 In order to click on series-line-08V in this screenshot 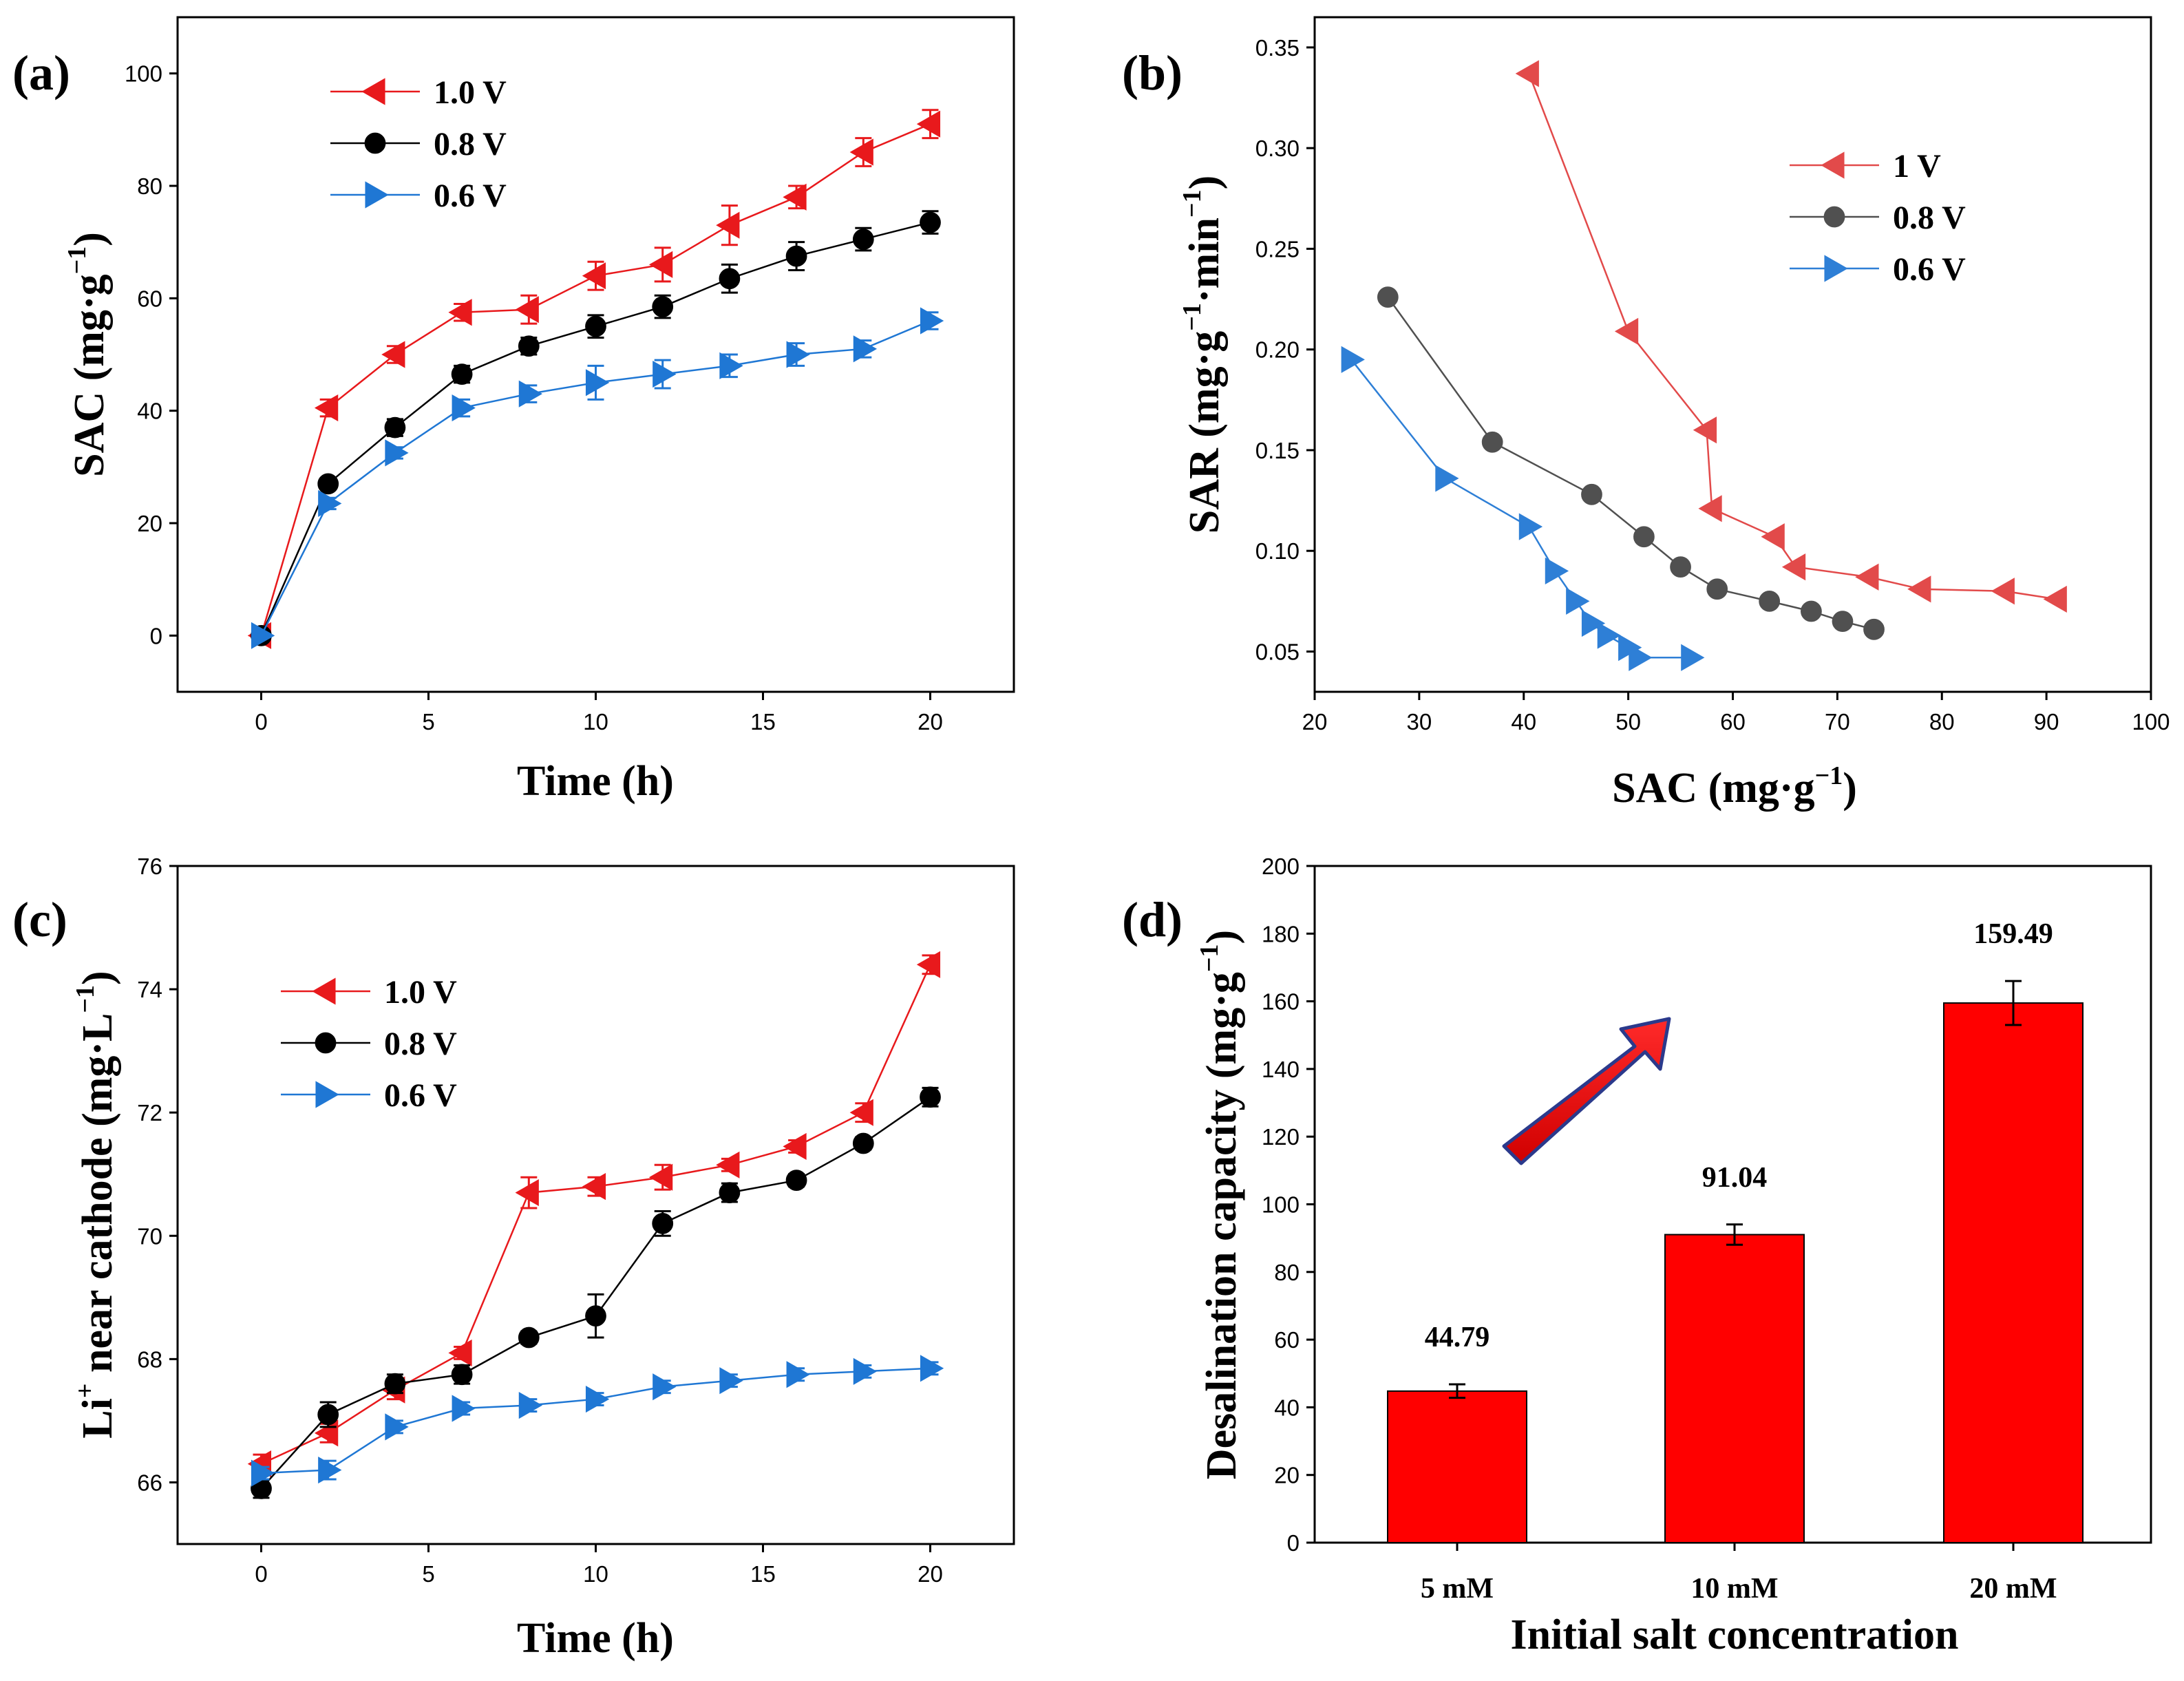, I will do `click(1630, 463)`.